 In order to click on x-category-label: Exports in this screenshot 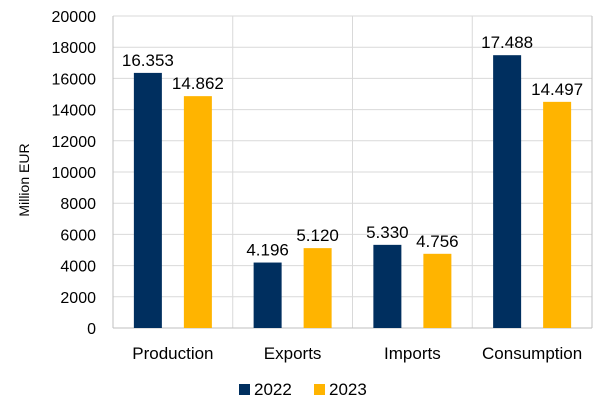, I will do `click(293, 353)`.